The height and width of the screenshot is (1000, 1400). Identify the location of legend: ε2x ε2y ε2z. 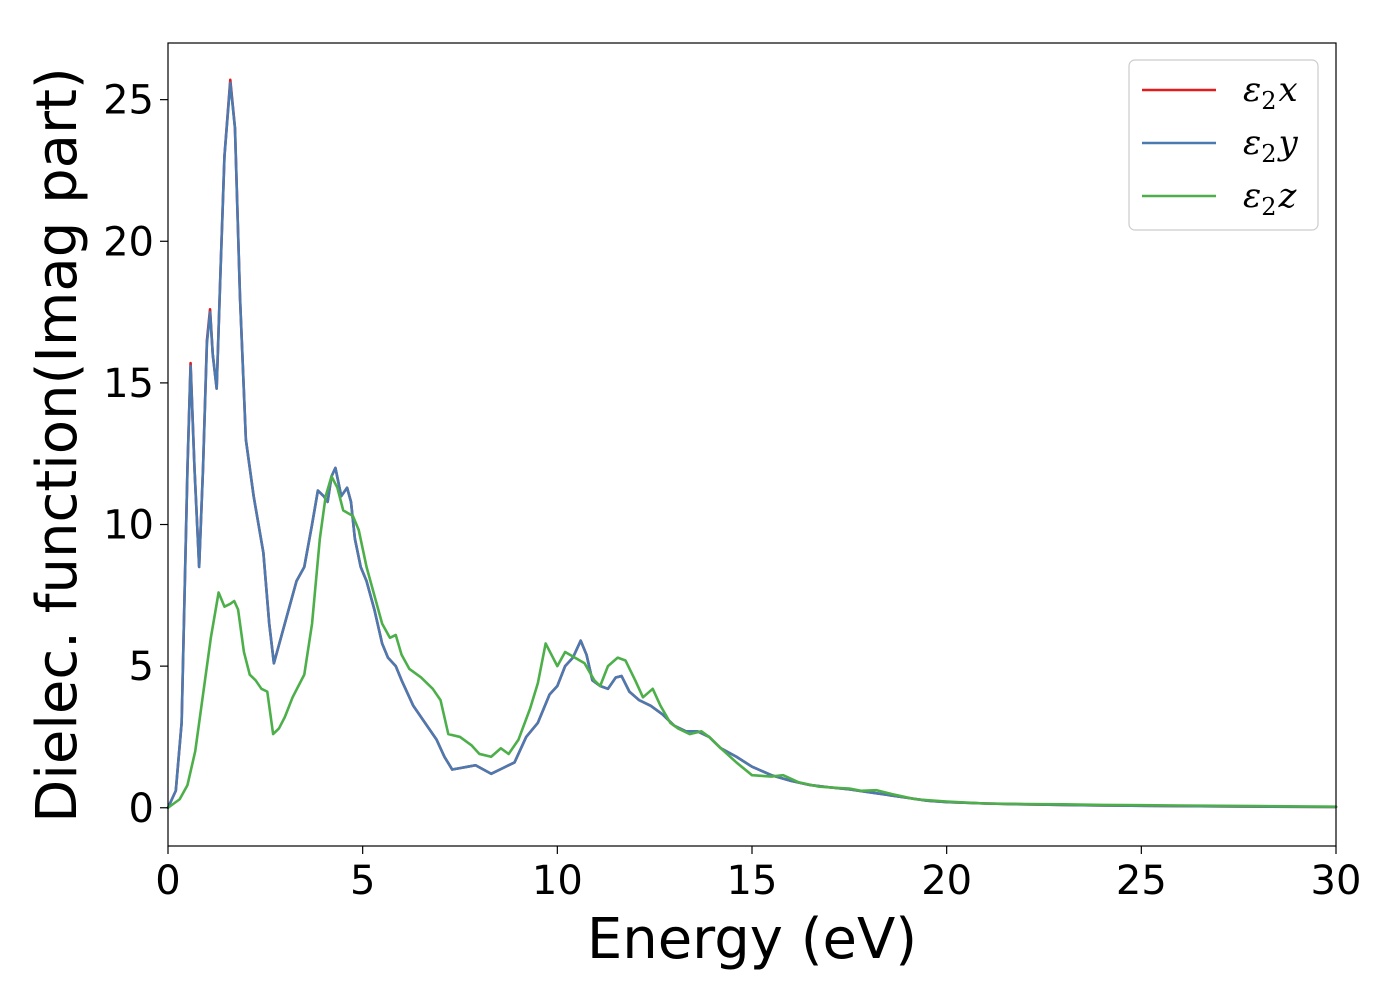
(1223, 145).